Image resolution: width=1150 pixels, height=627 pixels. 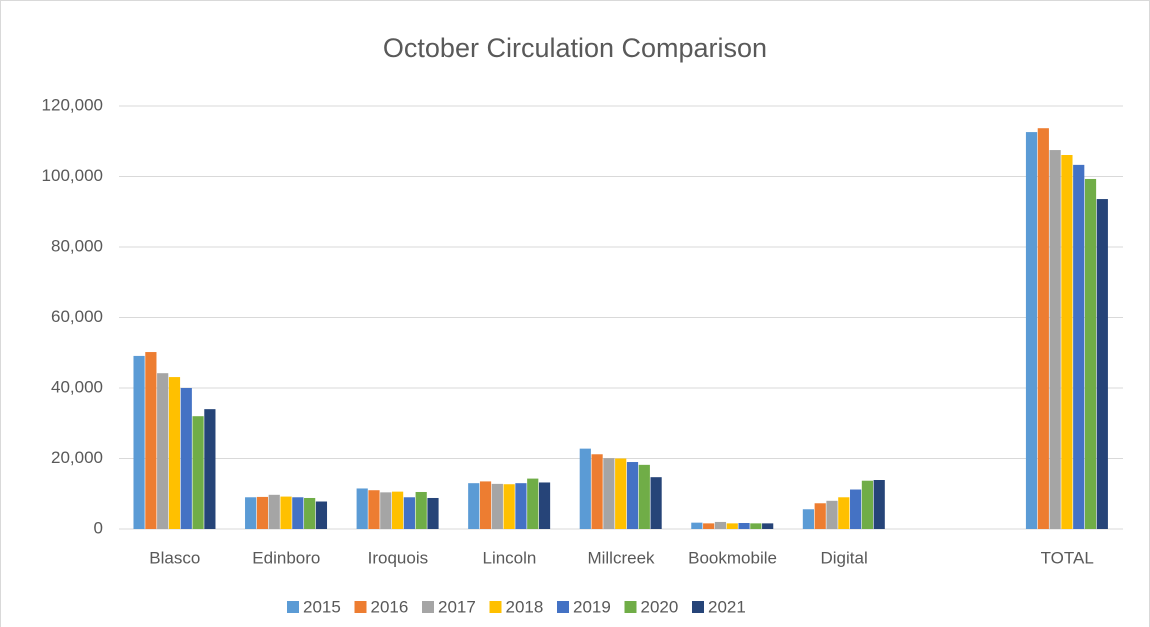 I want to click on y-tick-label: 100,000, so click(x=72, y=175).